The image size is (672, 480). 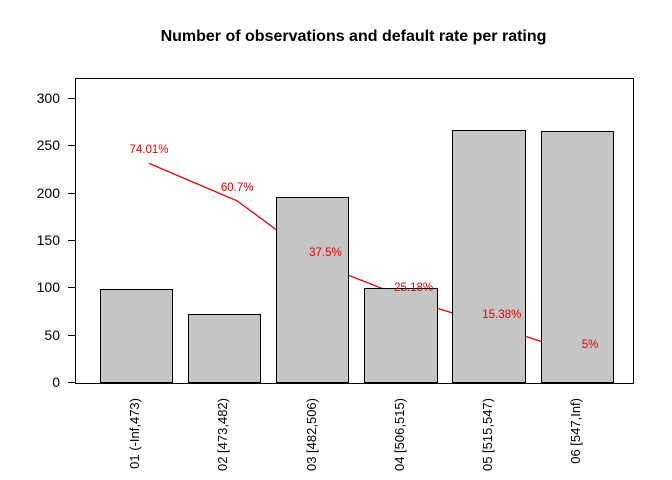 I want to click on x-axis-label: 04 [506,515), so click(x=399, y=435).